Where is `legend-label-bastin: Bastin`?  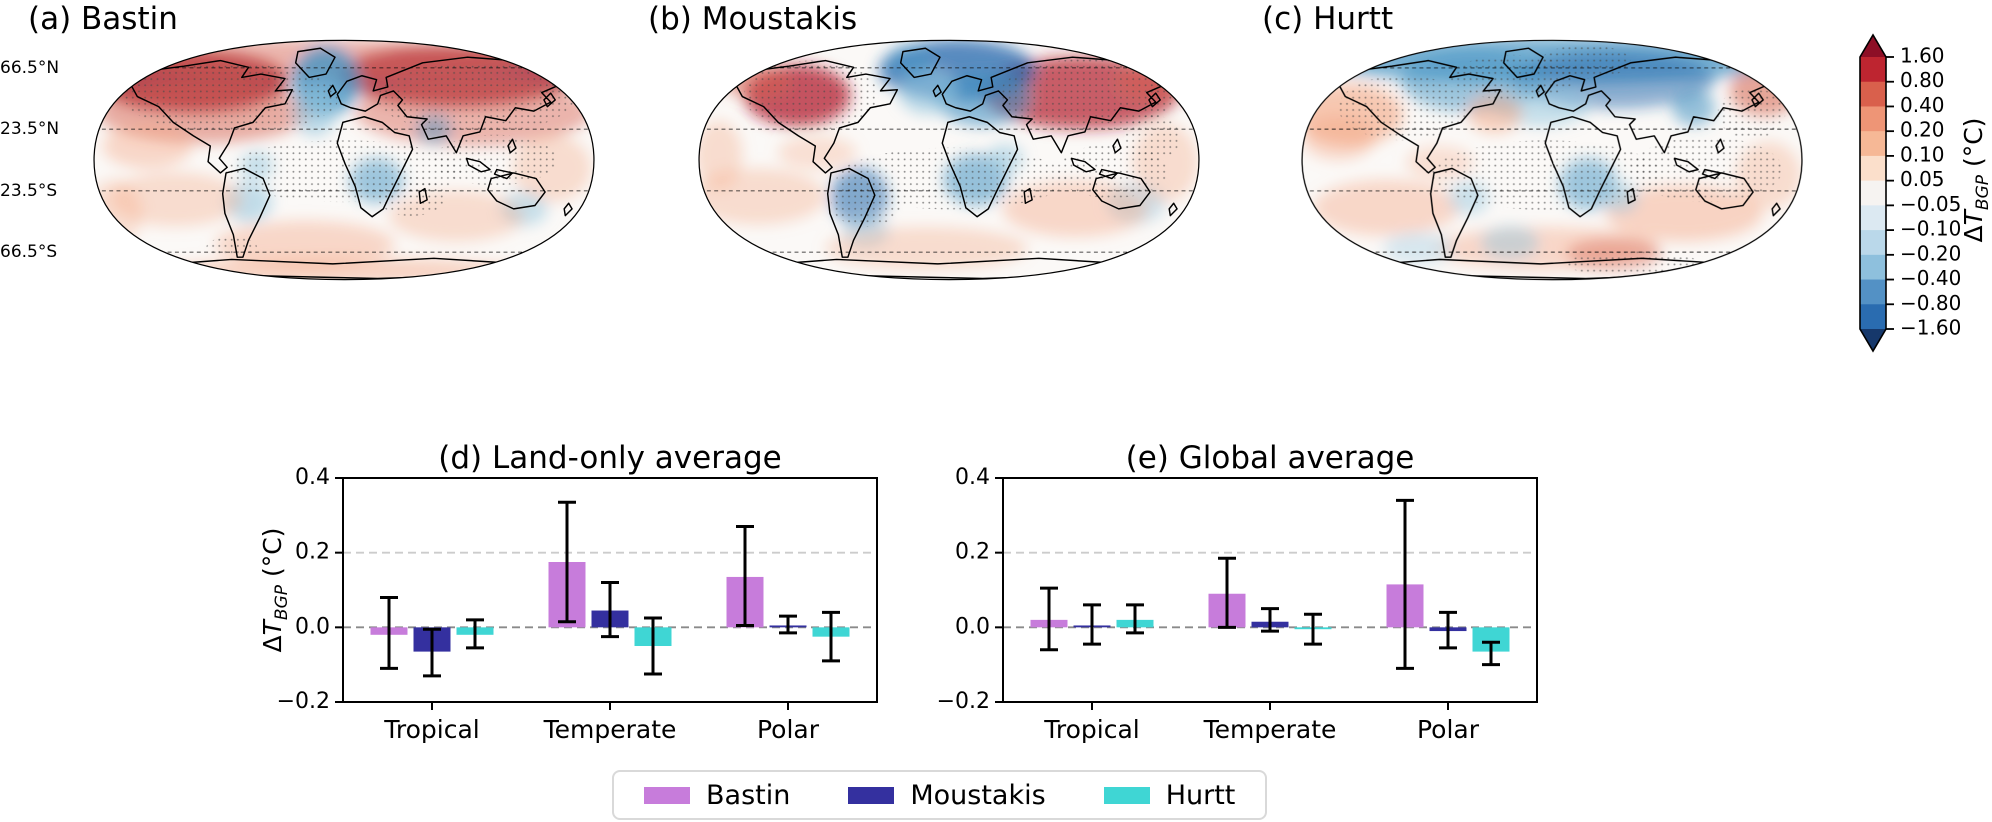
legend-label-bastin: Bastin is located at coordinates (748, 795).